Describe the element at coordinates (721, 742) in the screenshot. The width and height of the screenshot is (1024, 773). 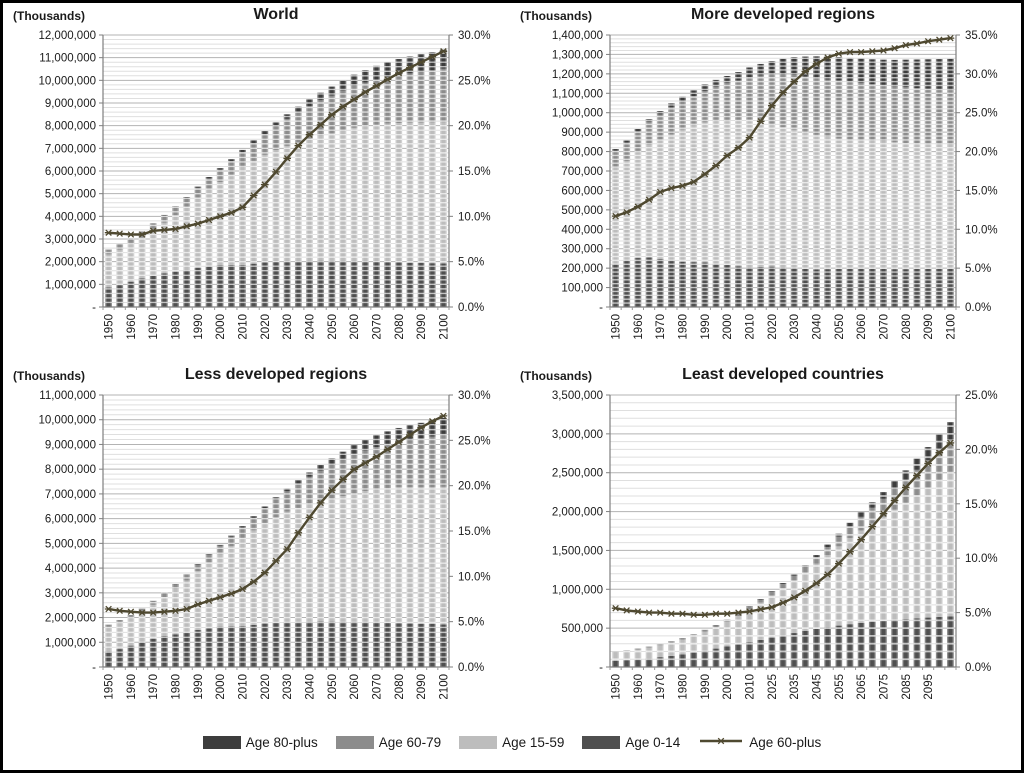
I see `legend-line-marker-age-60-plus` at that location.